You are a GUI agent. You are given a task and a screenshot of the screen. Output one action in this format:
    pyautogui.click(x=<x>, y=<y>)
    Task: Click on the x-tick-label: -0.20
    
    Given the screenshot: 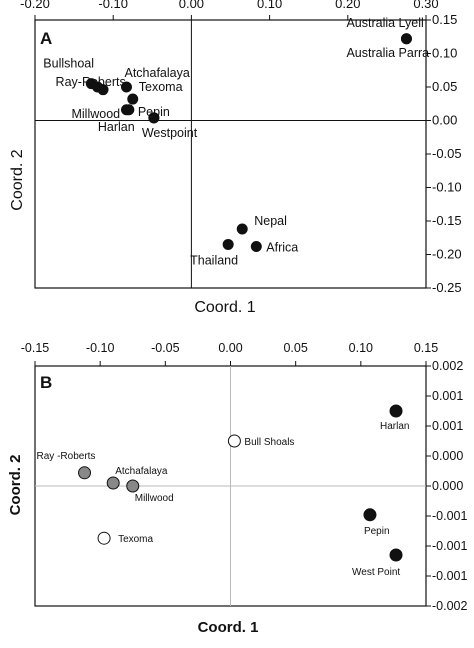 What is the action you would take?
    pyautogui.click(x=35, y=5)
    